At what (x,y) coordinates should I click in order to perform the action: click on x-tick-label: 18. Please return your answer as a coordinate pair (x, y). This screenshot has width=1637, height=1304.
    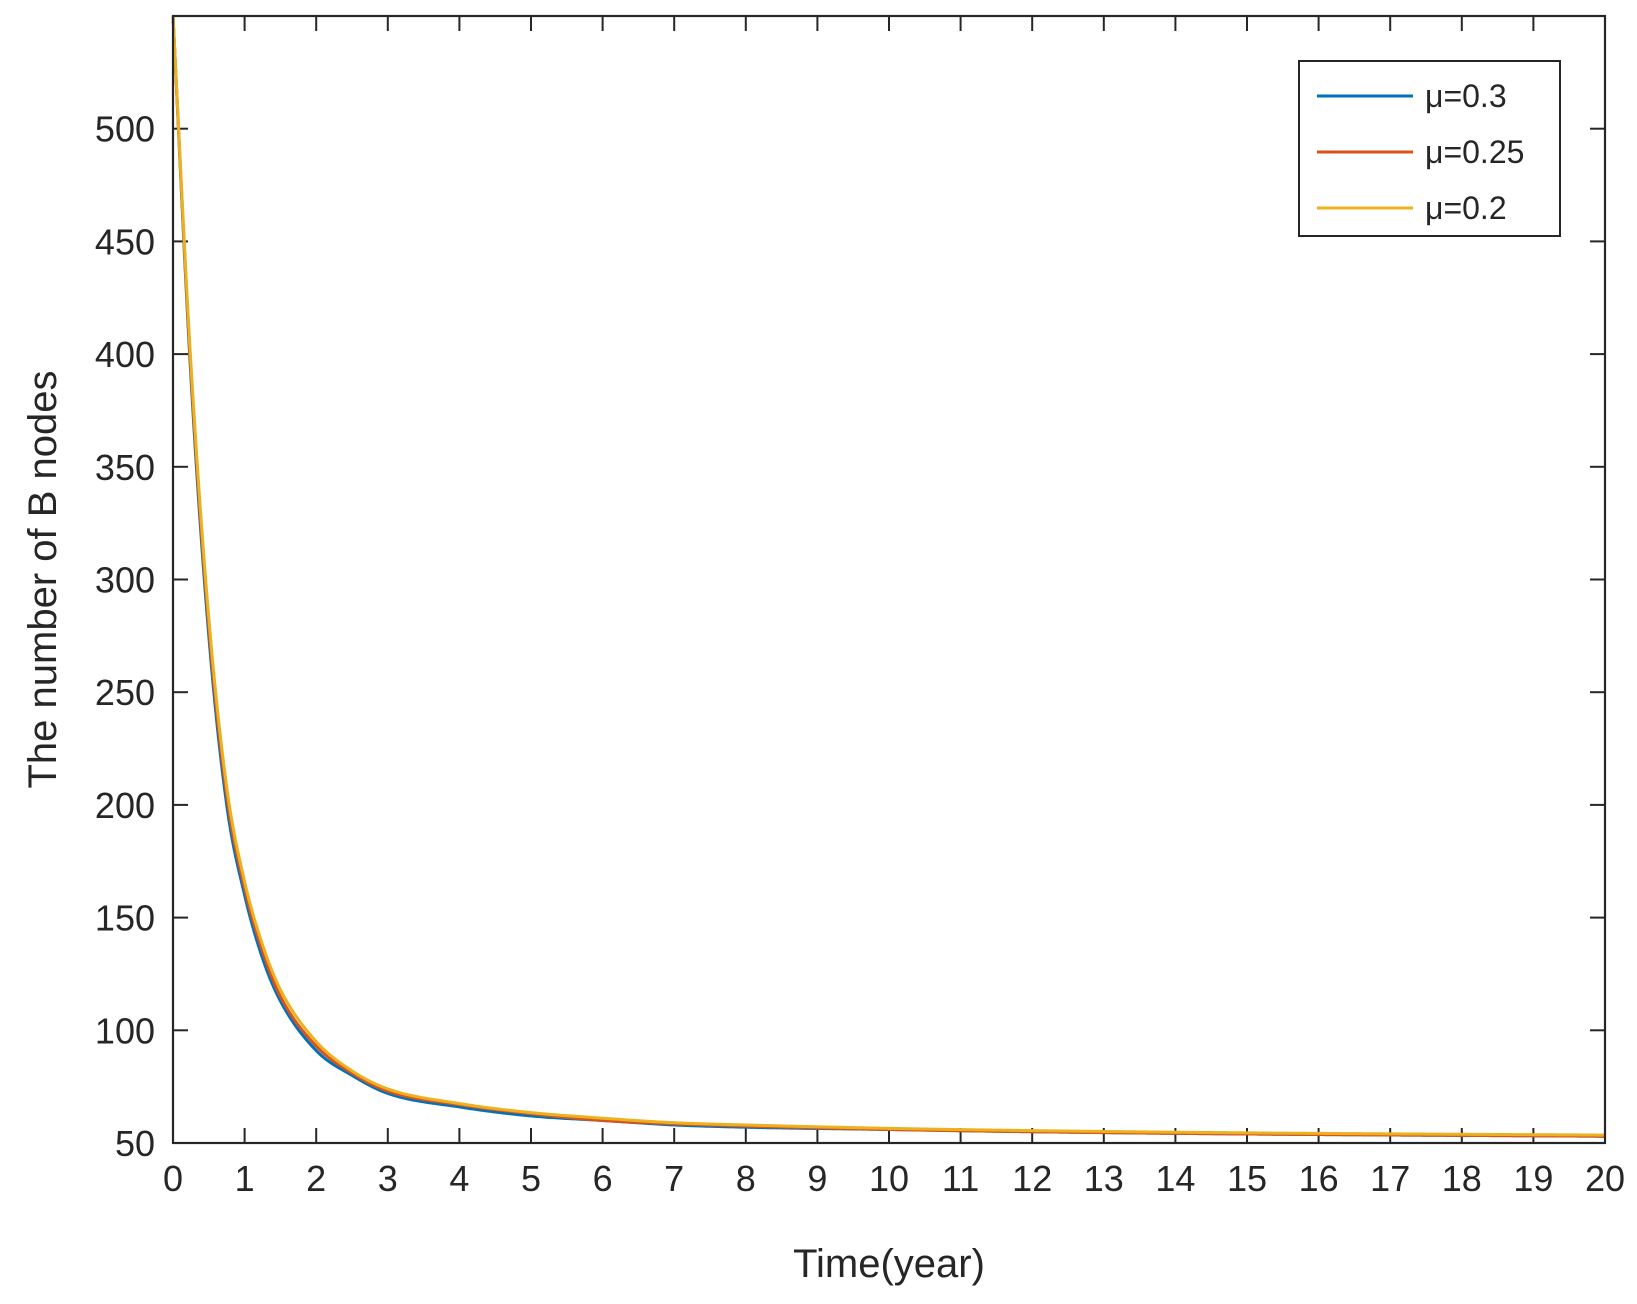
    Looking at the image, I should click on (1462, 1178).